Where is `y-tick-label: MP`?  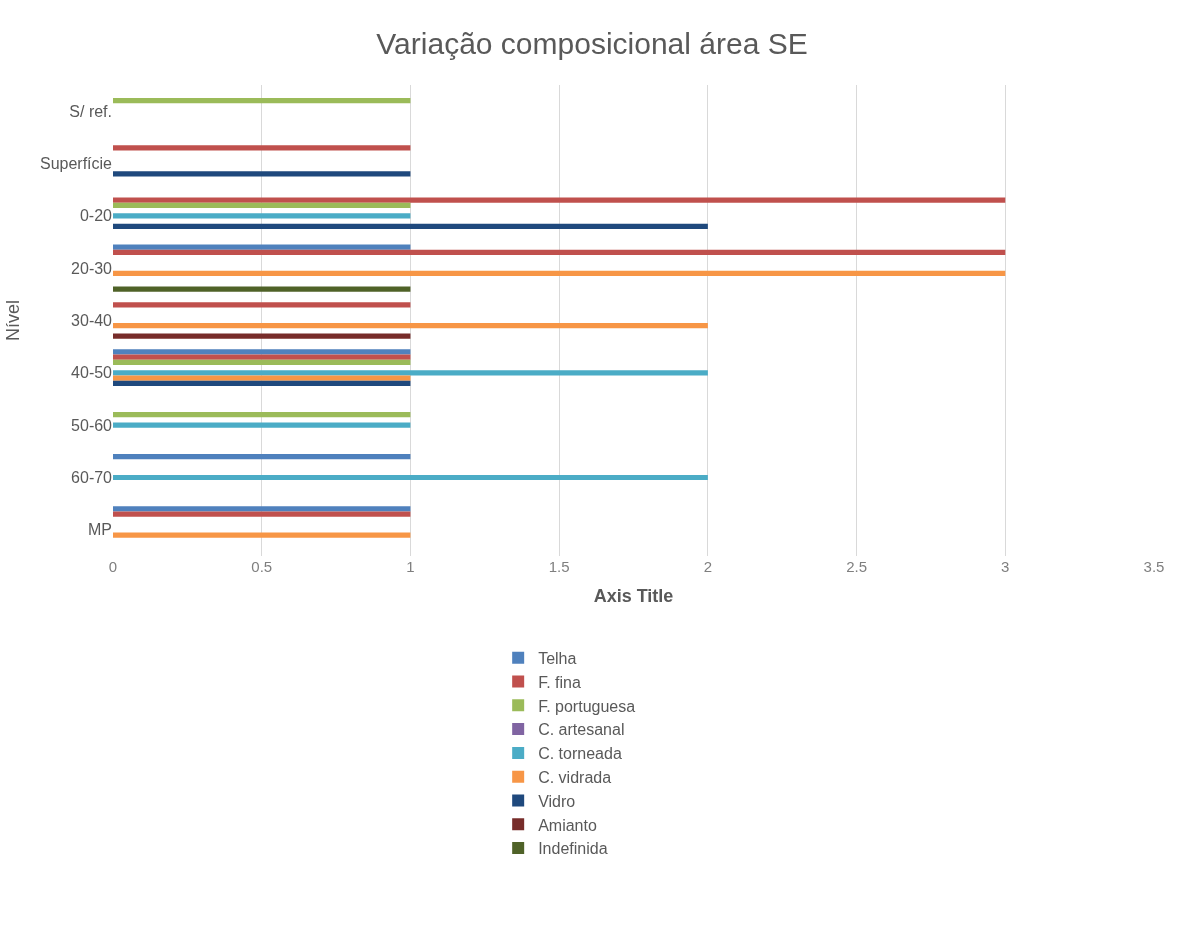
y-tick-label: MP is located at coordinates (100, 530).